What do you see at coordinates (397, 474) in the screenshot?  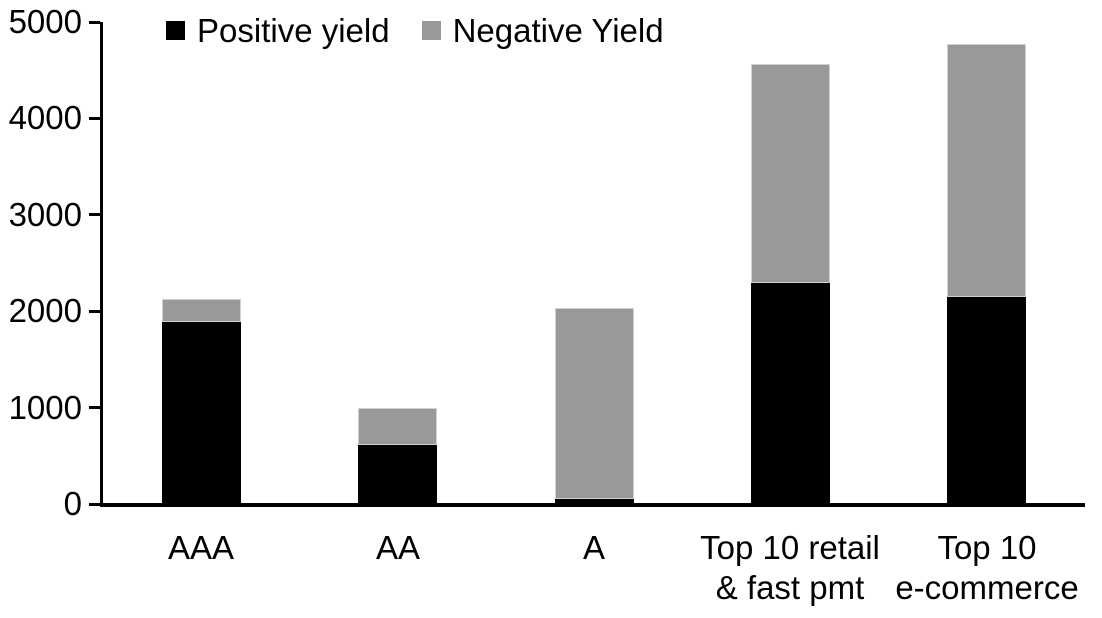 I see `bar-segment-positive-aa` at bounding box center [397, 474].